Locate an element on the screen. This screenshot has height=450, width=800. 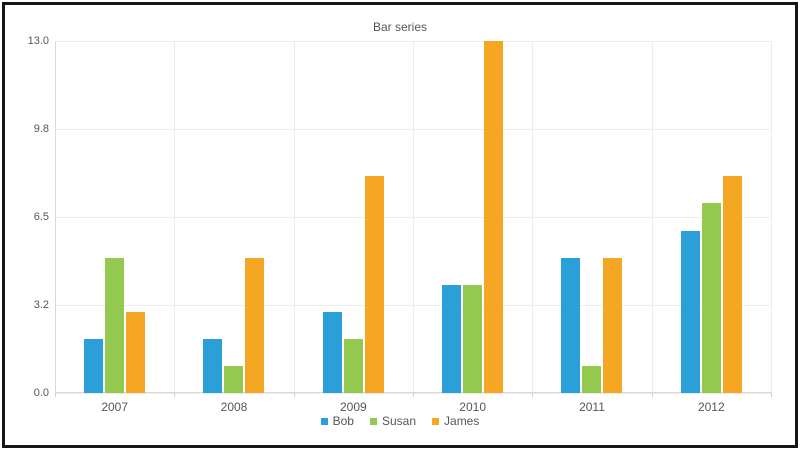
bar-susan-2007 is located at coordinates (115, 325).